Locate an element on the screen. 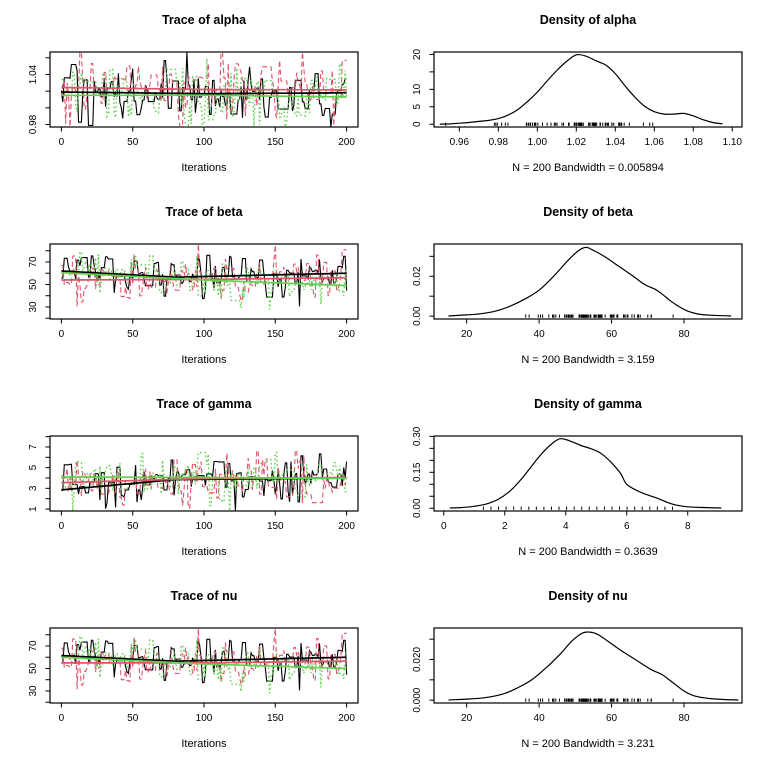  y-tick-label: 0.000 is located at coordinates (417, 699).